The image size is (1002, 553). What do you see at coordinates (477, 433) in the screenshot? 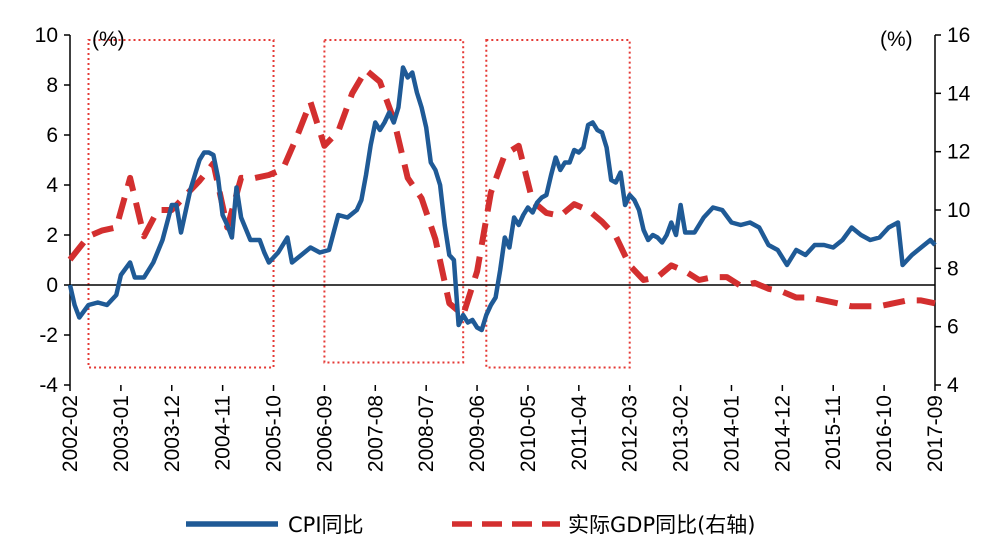
I see `x-tick-label: 2009-06` at bounding box center [477, 433].